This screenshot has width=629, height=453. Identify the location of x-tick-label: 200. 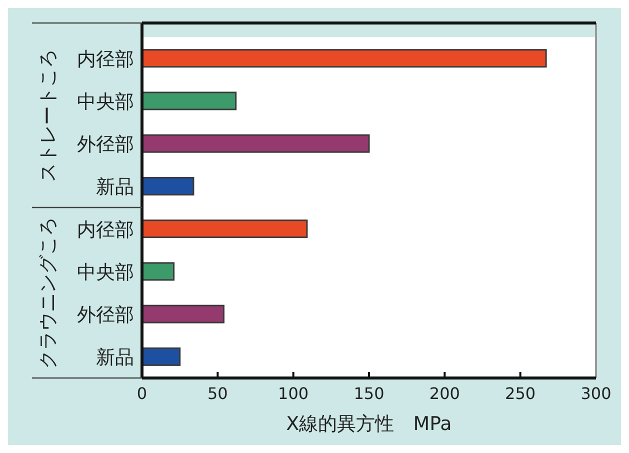
(444, 393).